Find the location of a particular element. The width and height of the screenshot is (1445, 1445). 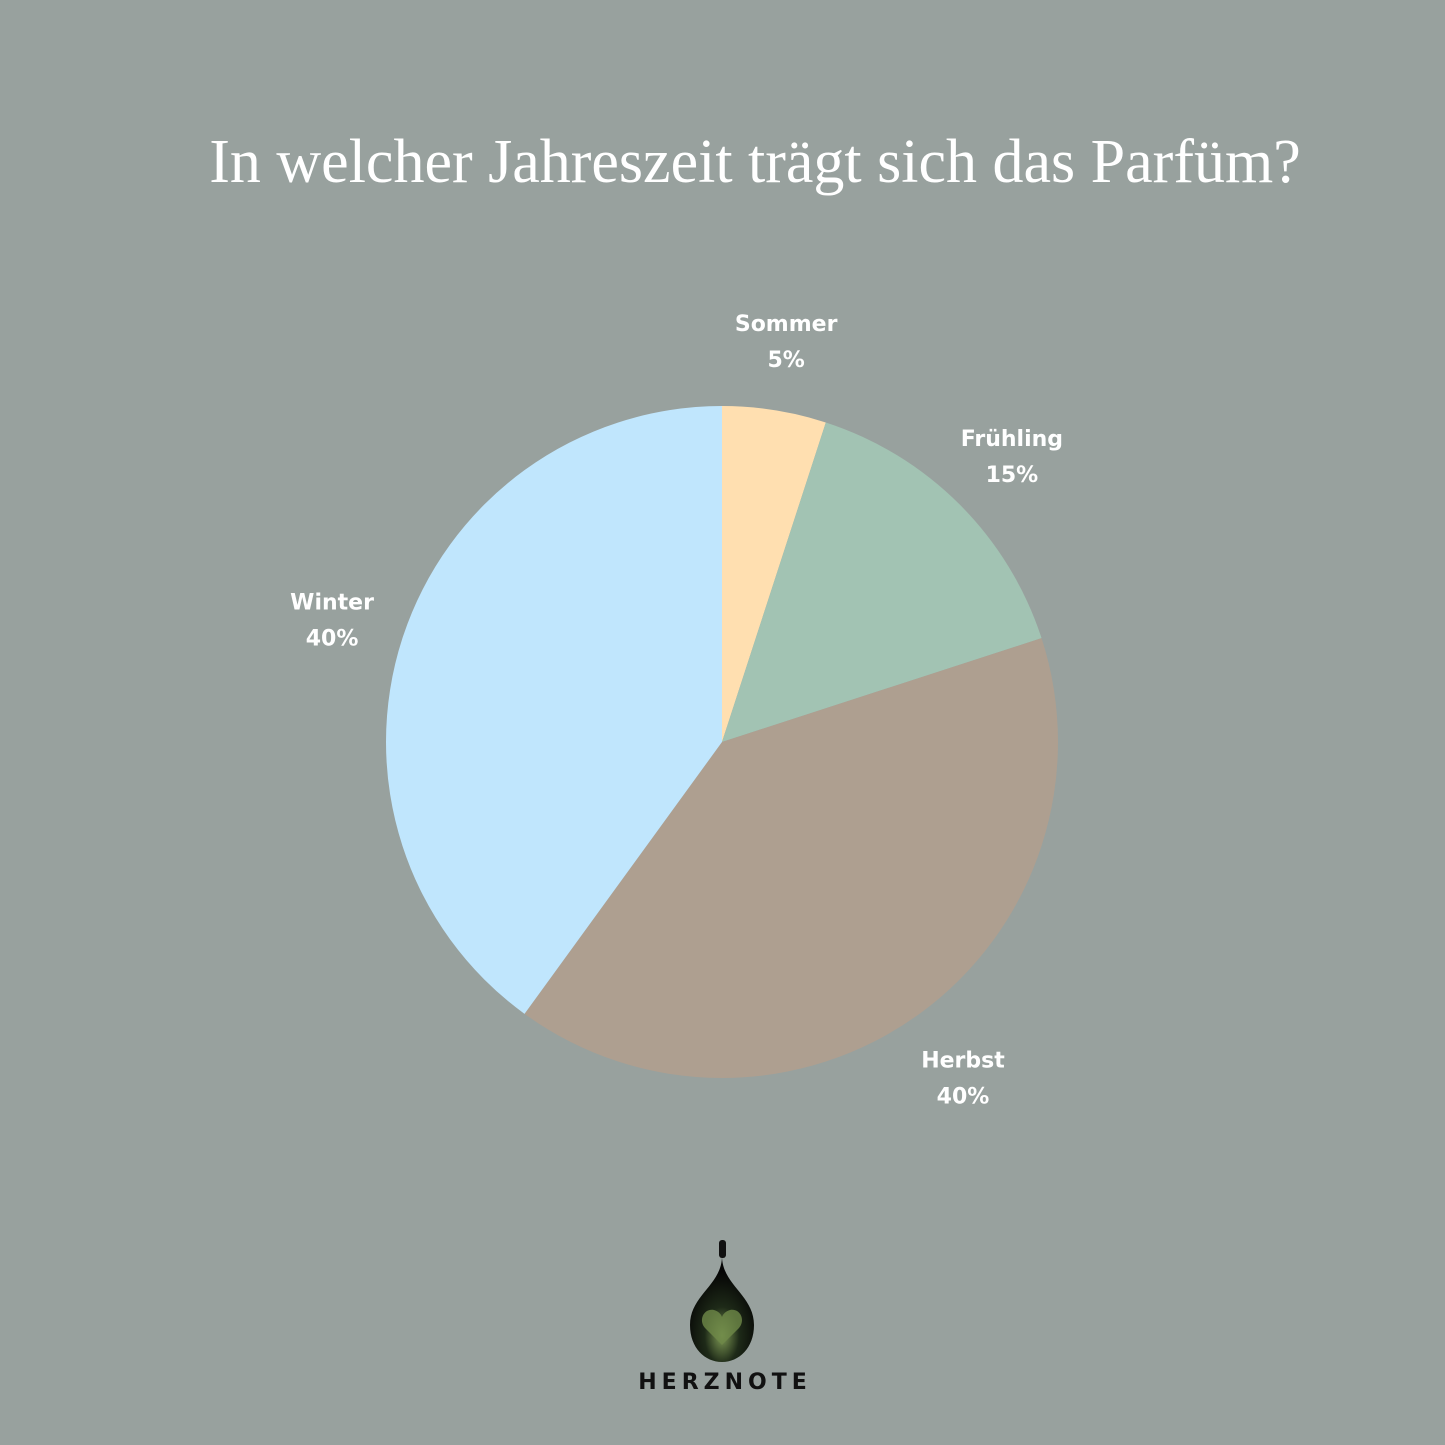

logo: HERZNOTE is located at coordinates (724, 1317).